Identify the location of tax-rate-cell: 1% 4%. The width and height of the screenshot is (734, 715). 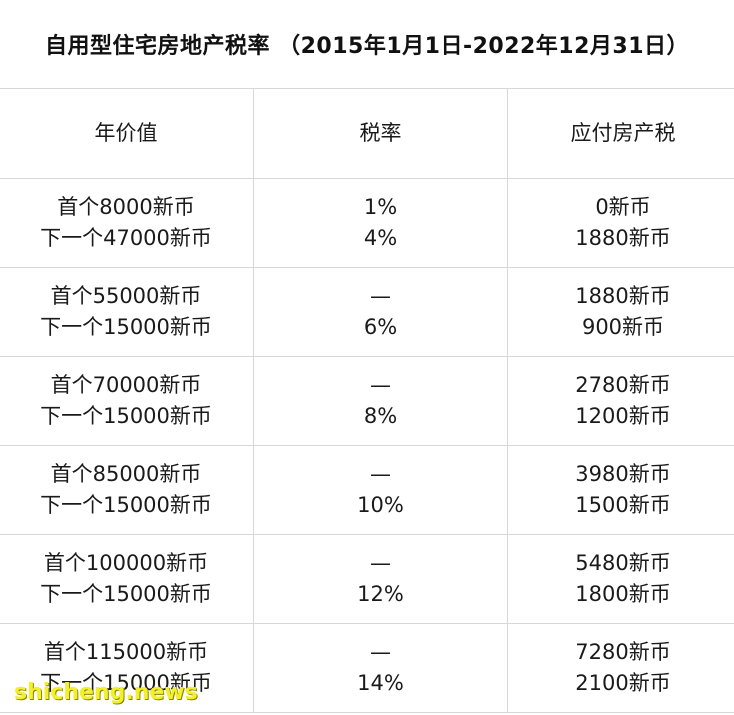
(380, 223).